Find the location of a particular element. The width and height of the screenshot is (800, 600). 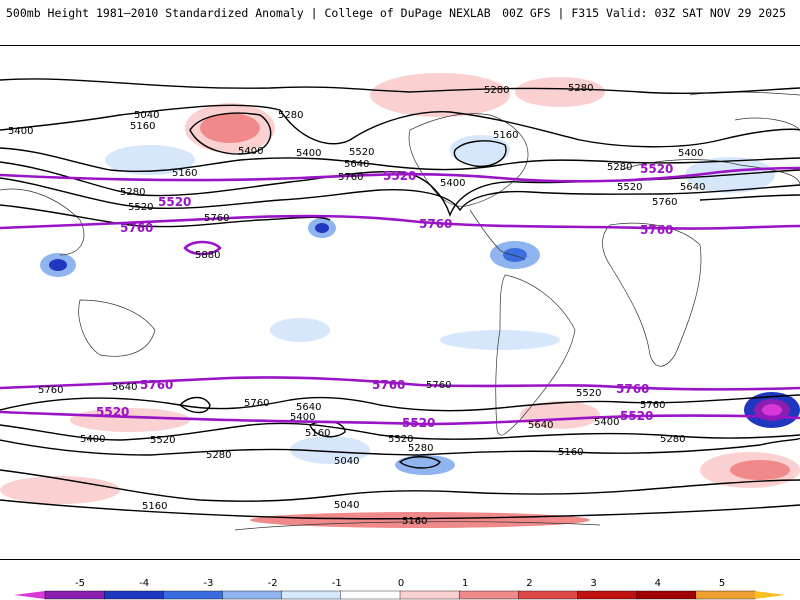

label-5280-d: 5280 is located at coordinates (580, 88).